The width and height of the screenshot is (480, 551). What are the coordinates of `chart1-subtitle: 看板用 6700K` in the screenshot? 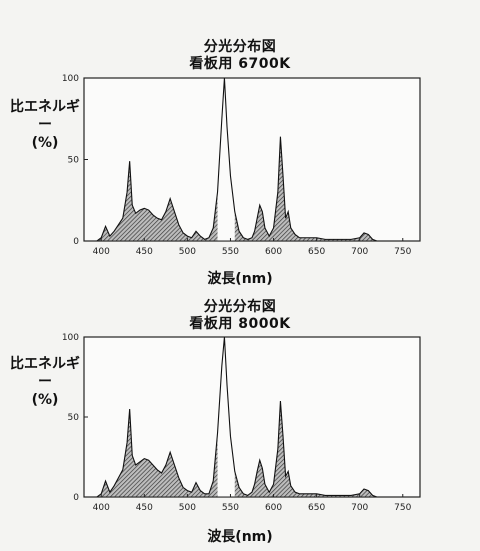 It's located at (240, 64).